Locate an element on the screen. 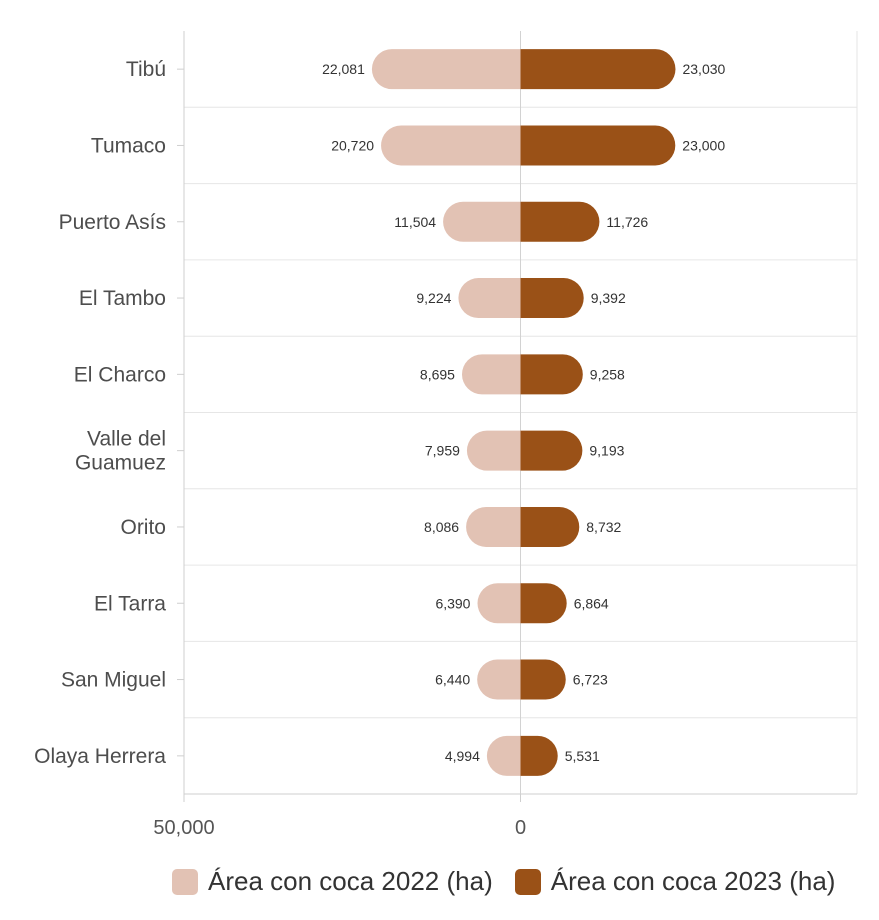 Image resolution: width=879 pixels, height=920 pixels. data-label-2023-san-miguel: 6,723 is located at coordinates (590, 680).